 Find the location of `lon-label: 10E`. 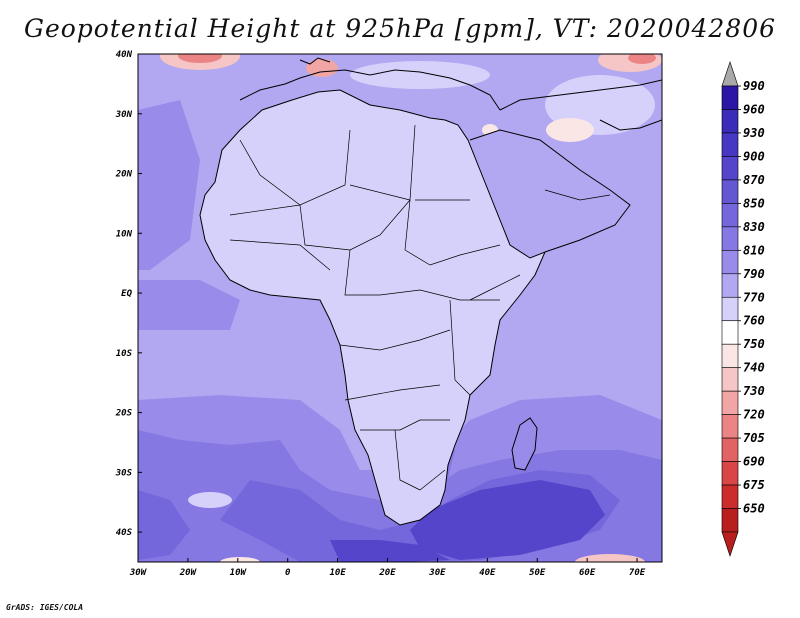

lon-label: 10E is located at coordinates (337, 573).